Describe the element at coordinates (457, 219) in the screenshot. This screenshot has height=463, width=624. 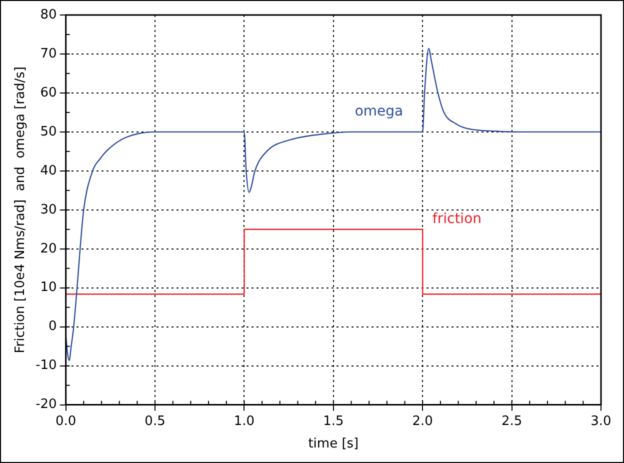
I see `series-label: friction` at that location.